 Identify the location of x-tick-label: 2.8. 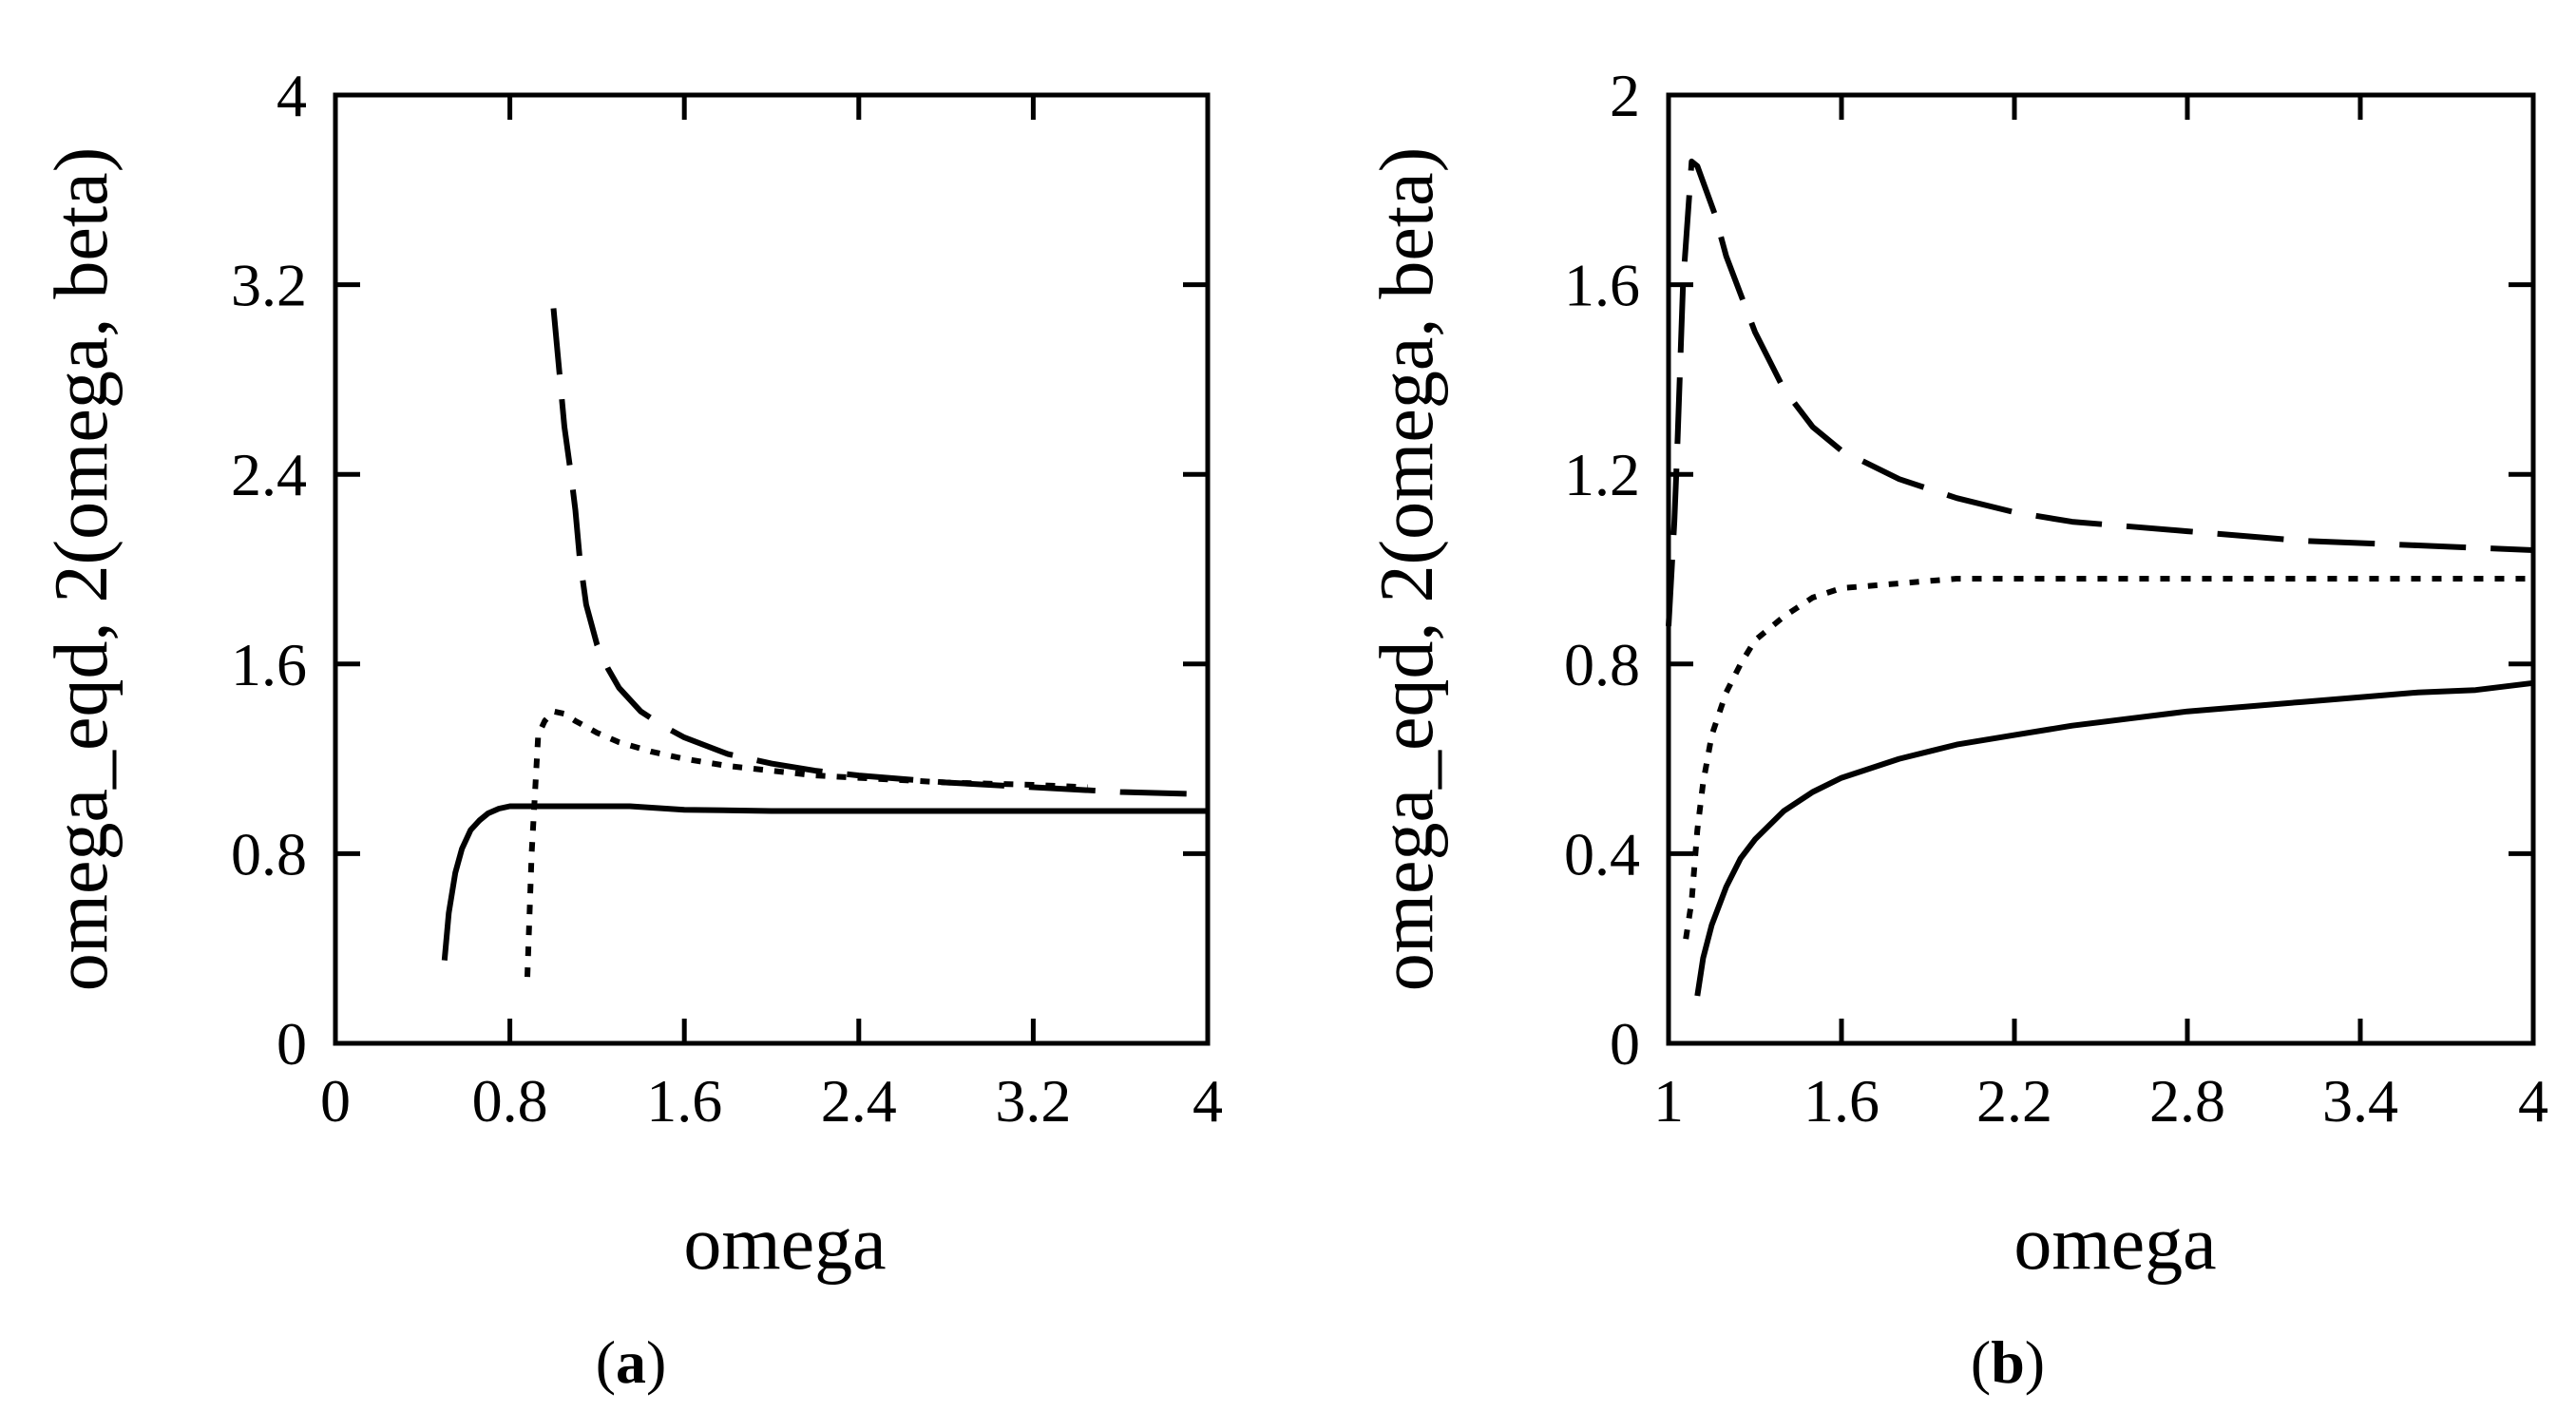
(2187, 1101).